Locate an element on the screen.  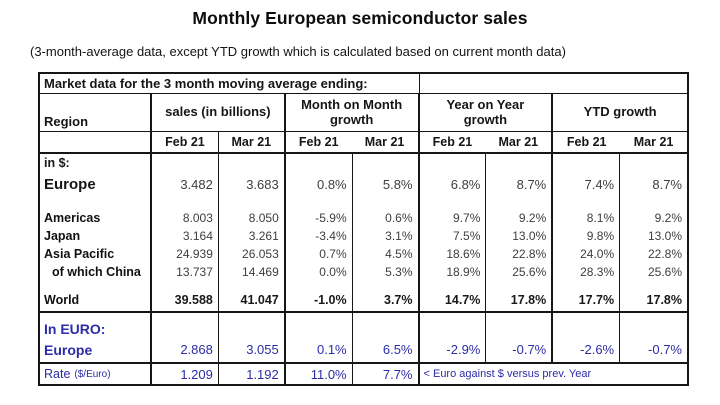
value-cell: 13.0% is located at coordinates (520, 236).